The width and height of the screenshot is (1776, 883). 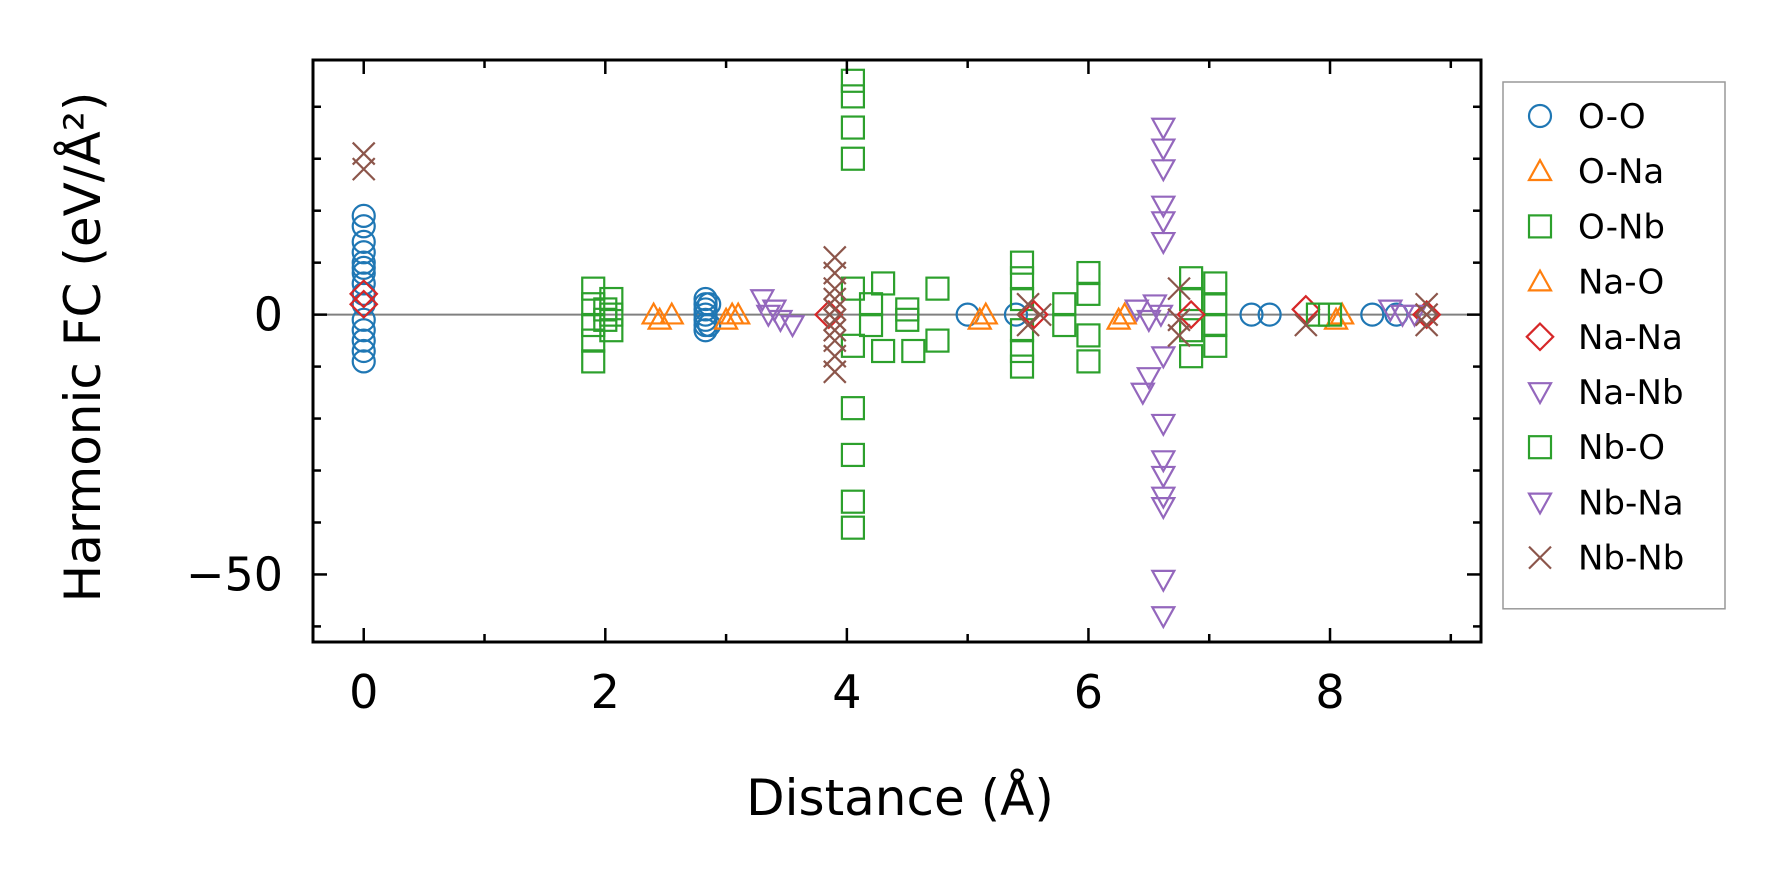 I want to click on series-o-o, so click(x=880, y=288).